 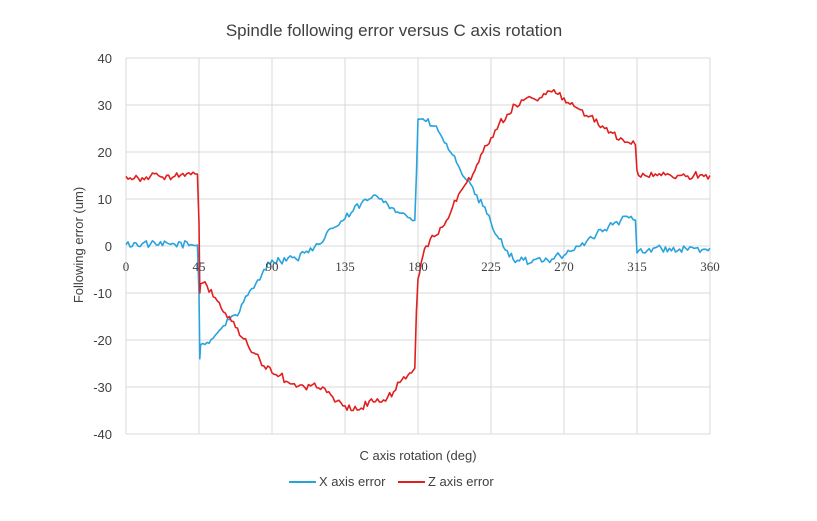 What do you see at coordinates (105, 105) in the screenshot?
I see `y-tick-label: 30` at bounding box center [105, 105].